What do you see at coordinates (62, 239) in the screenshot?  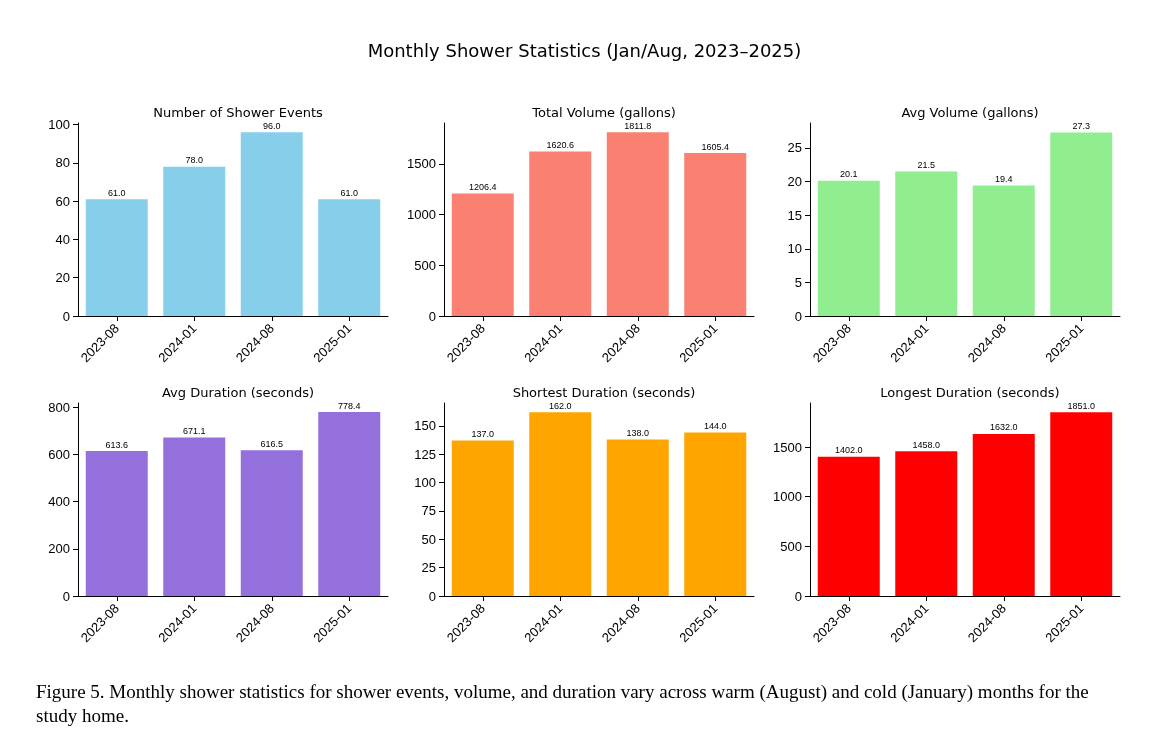 I see `y-tick-label: 40` at bounding box center [62, 239].